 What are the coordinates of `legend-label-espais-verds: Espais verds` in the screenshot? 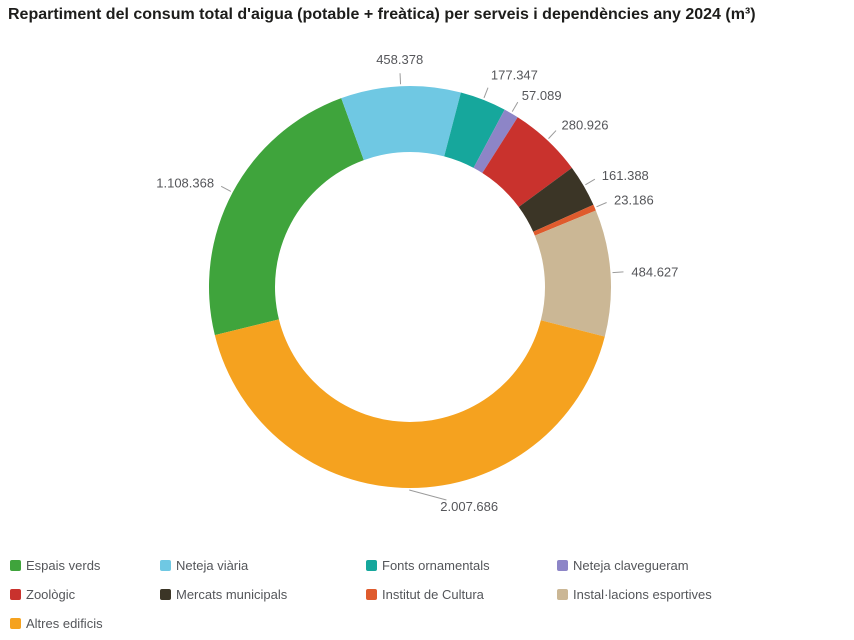 It's located at (63, 565).